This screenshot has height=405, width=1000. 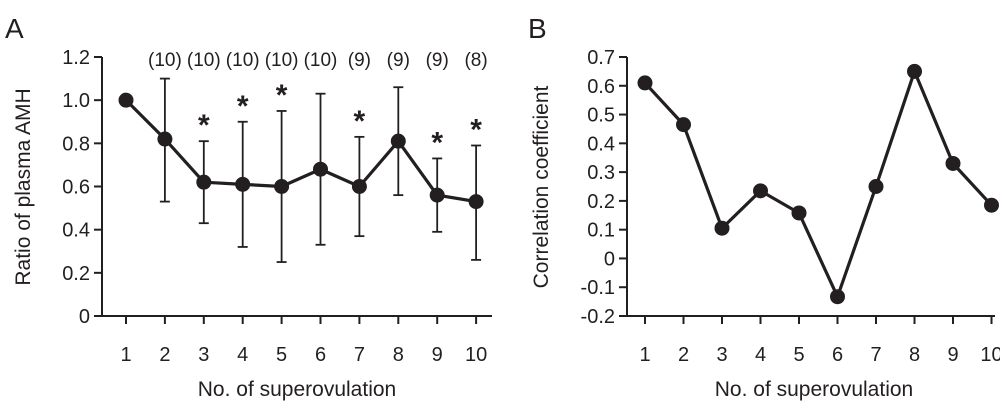 I want to click on panel-a-y-tick-label: 0.6, so click(x=76, y=188).